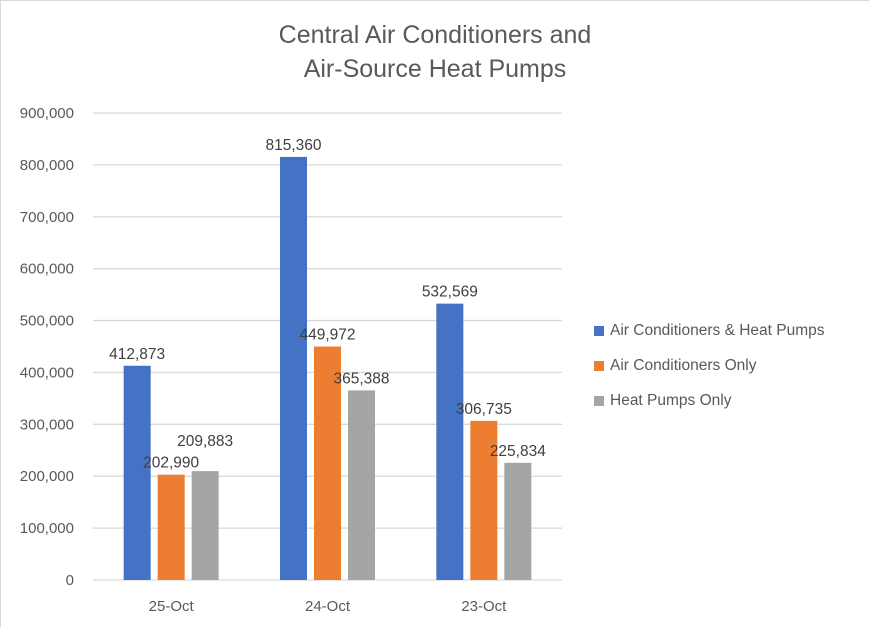 This screenshot has width=870, height=628. What do you see at coordinates (484, 606) in the screenshot?
I see `x-tick-label: 23-Oct` at bounding box center [484, 606].